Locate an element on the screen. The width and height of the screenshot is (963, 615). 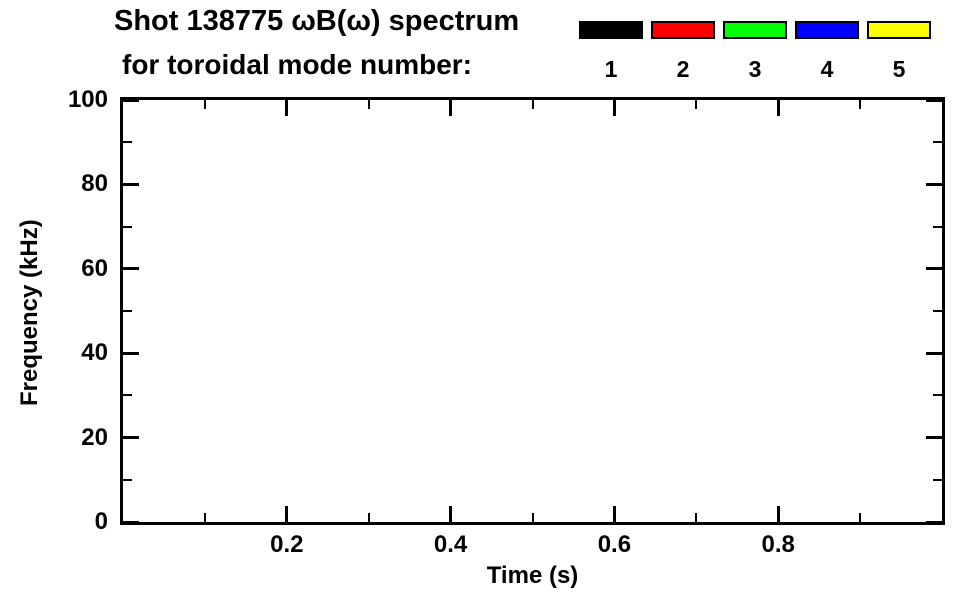
legend-label-n1: 1 is located at coordinates (611, 69).